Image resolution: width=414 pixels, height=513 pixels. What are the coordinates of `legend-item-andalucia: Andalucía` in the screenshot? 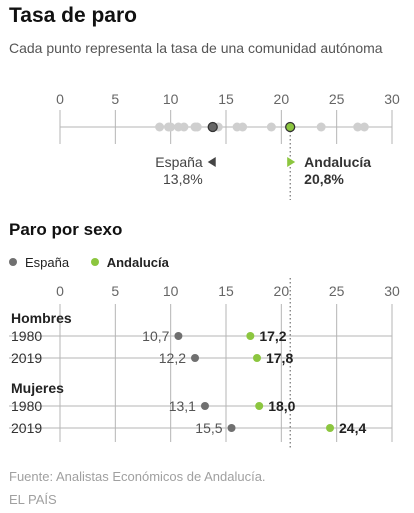 It's located at (129, 262).